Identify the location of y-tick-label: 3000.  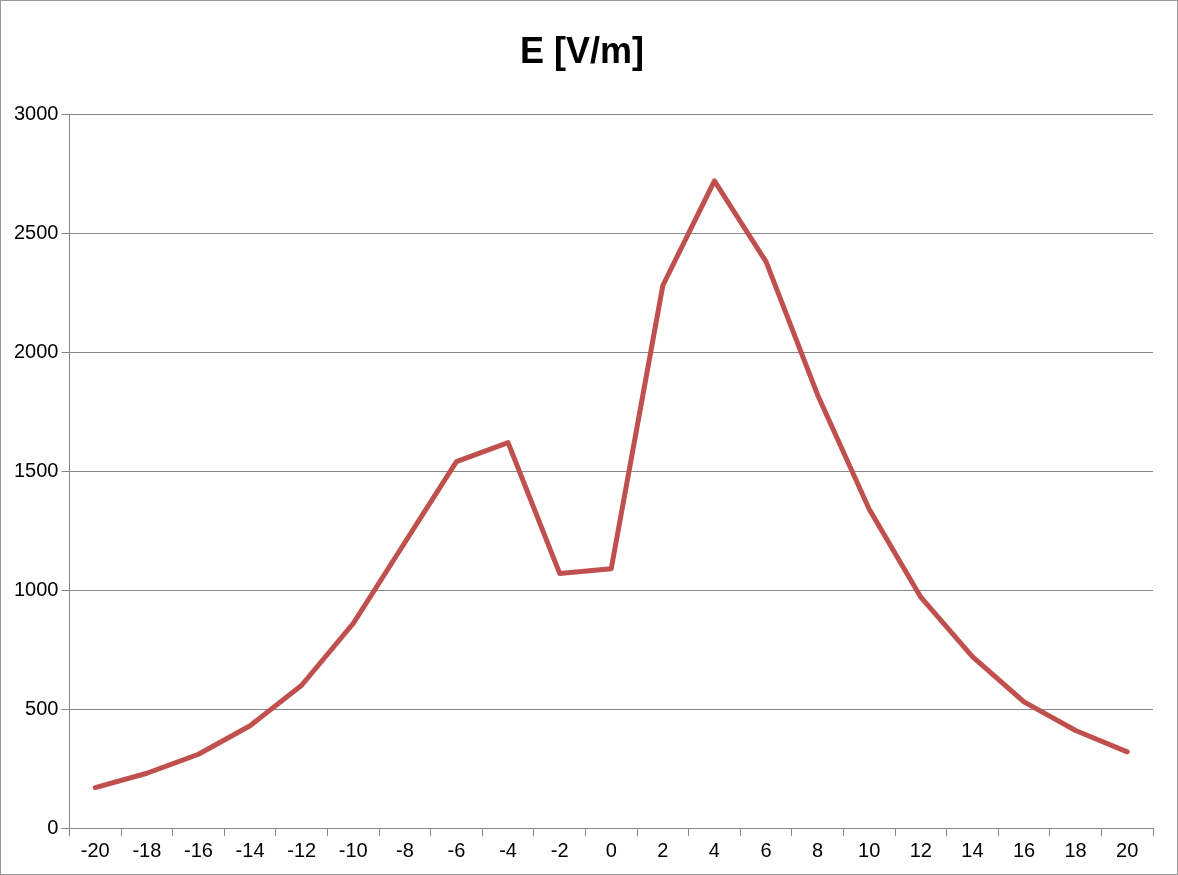
(36, 112).